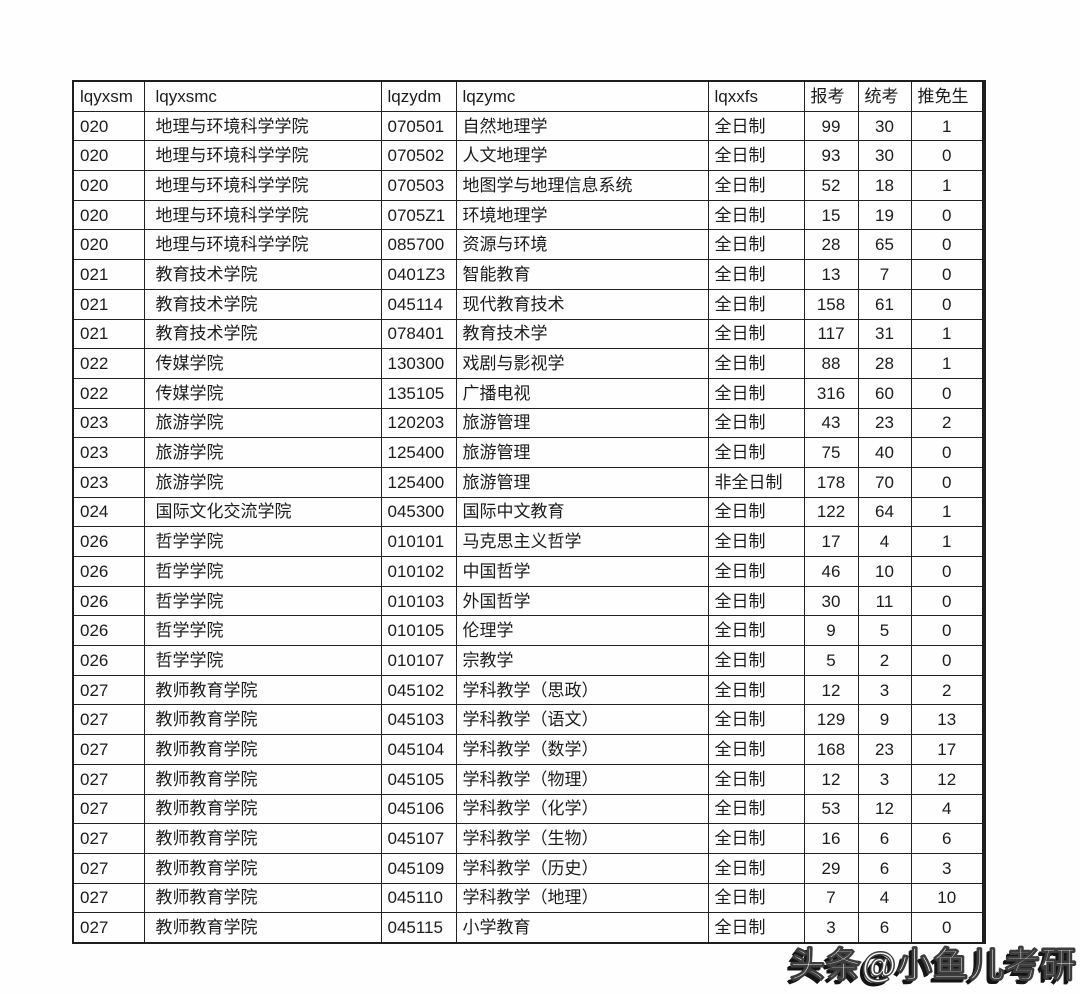  Describe the element at coordinates (582, 512) in the screenshot. I see `cell-lqzymc: 国际中文教育` at that location.